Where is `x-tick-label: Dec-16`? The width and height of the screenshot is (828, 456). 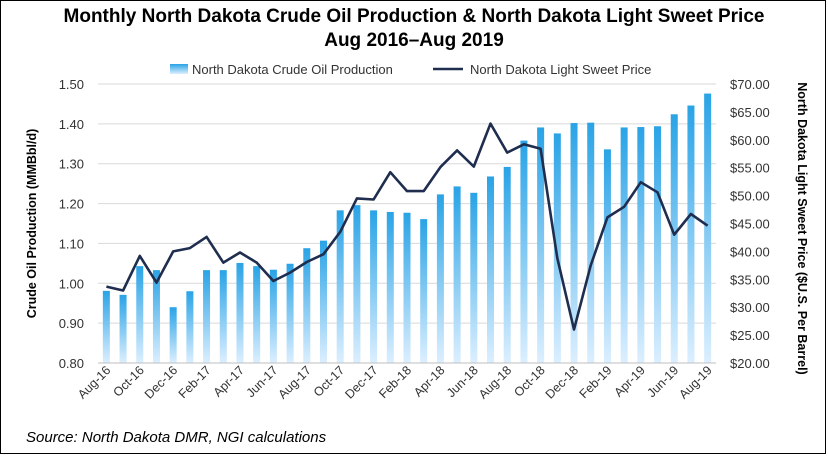
x-tick-label: Dec-16 is located at coordinates (161, 382).